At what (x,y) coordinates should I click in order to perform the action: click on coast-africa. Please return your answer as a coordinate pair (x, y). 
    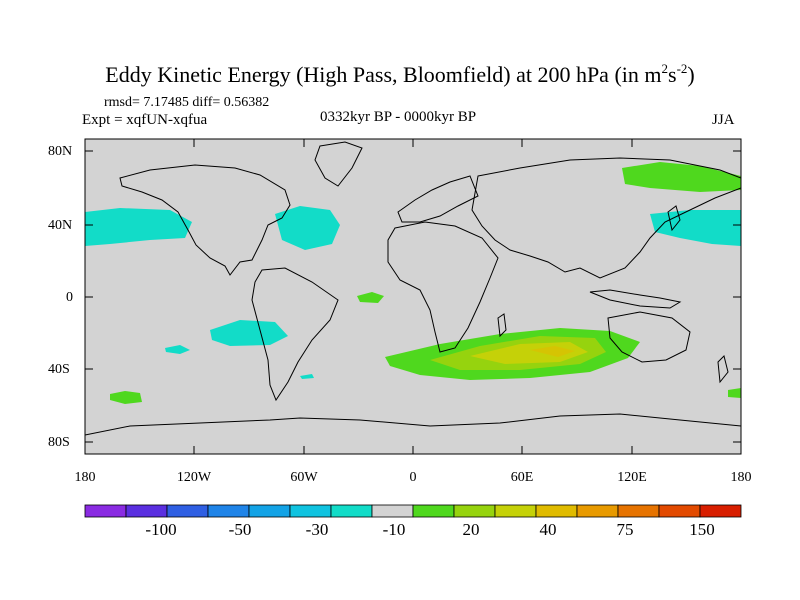
    Looking at the image, I should click on (443, 287).